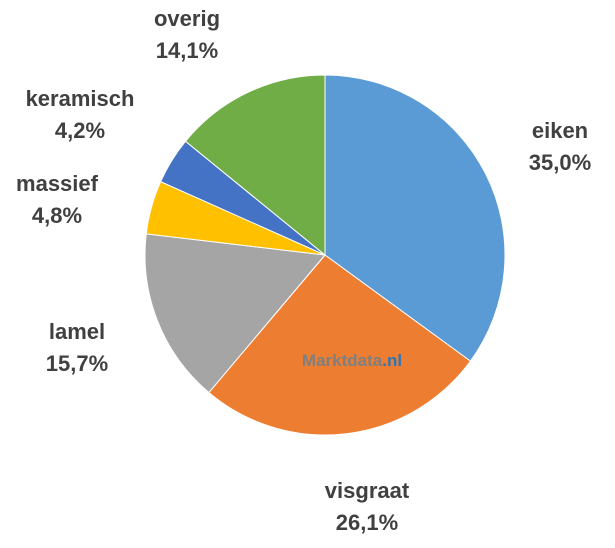 The height and width of the screenshot is (548, 615). I want to click on value-label: 26,1%, so click(367, 522).